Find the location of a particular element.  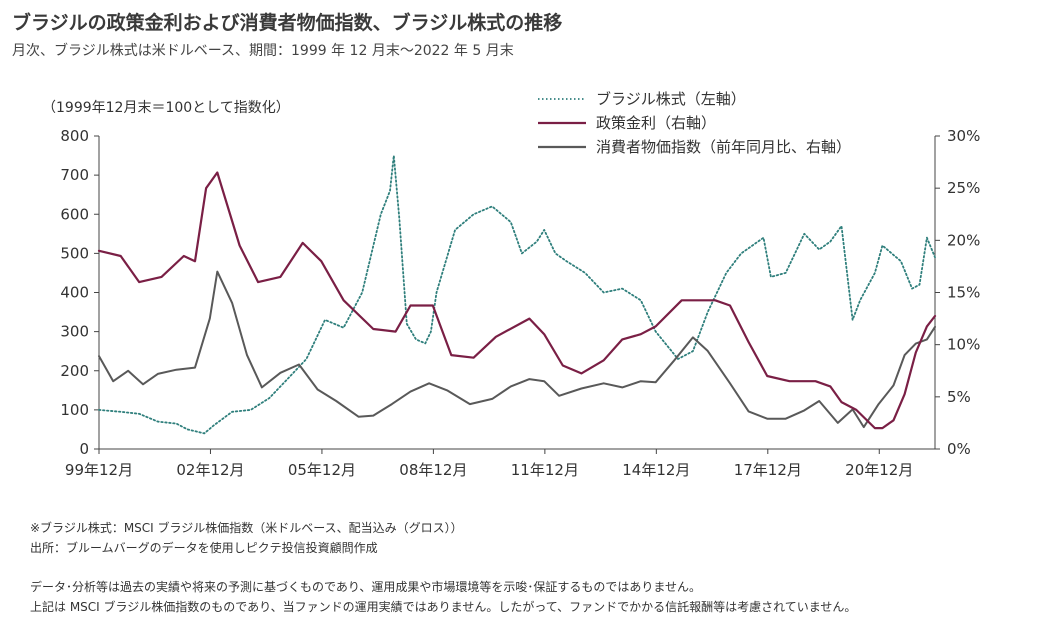

y-left-tick-label: 0 is located at coordinates (84, 449).